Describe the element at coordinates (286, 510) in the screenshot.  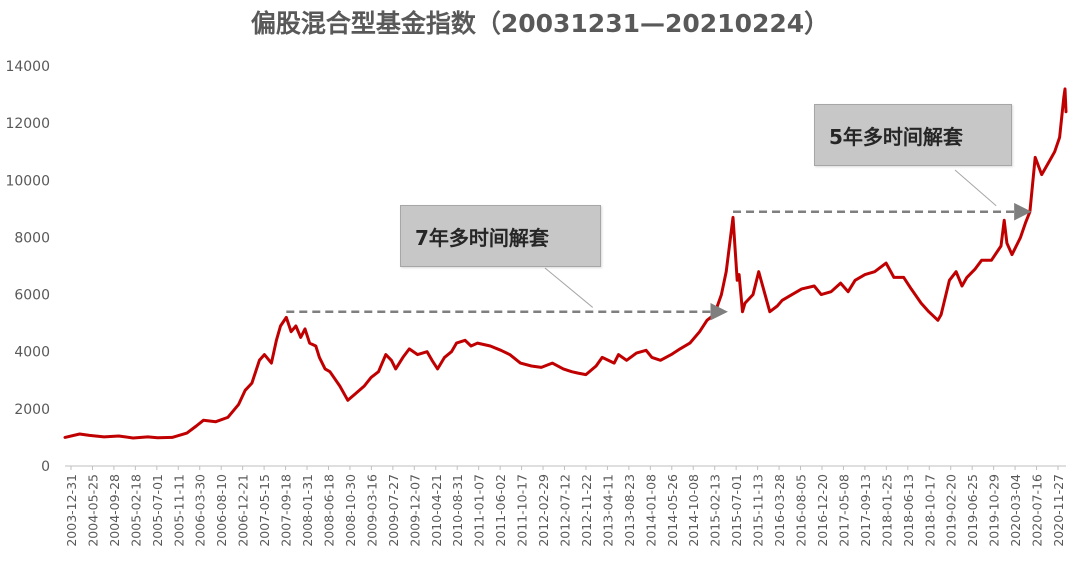
I see `x-tick-label: 2007-09-18` at that location.